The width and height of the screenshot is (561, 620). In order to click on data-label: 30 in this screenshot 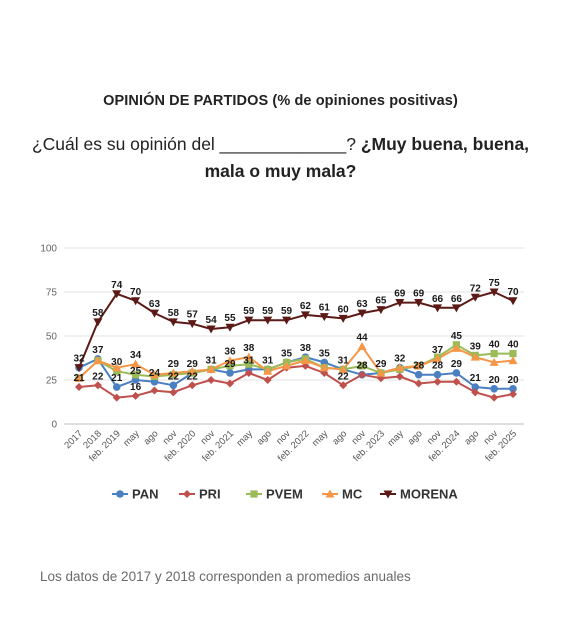, I will do `click(117, 362)`.